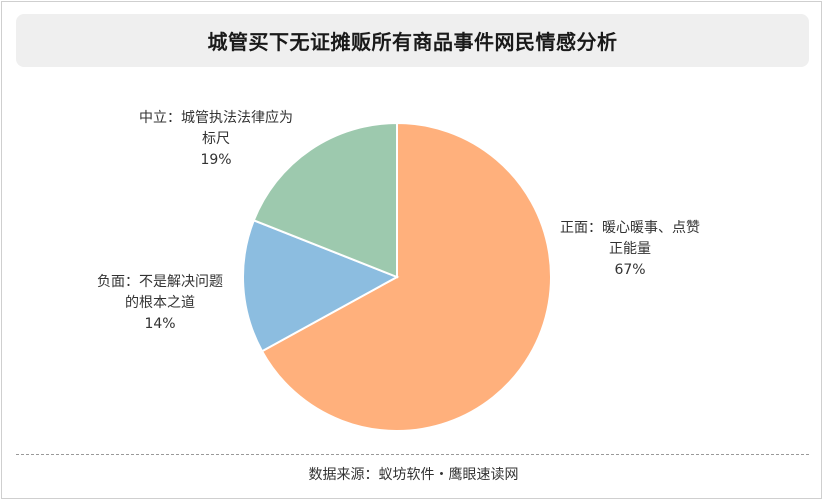  What do you see at coordinates (629, 270) in the screenshot?
I see `slice-value-label-0: 67%` at bounding box center [629, 270].